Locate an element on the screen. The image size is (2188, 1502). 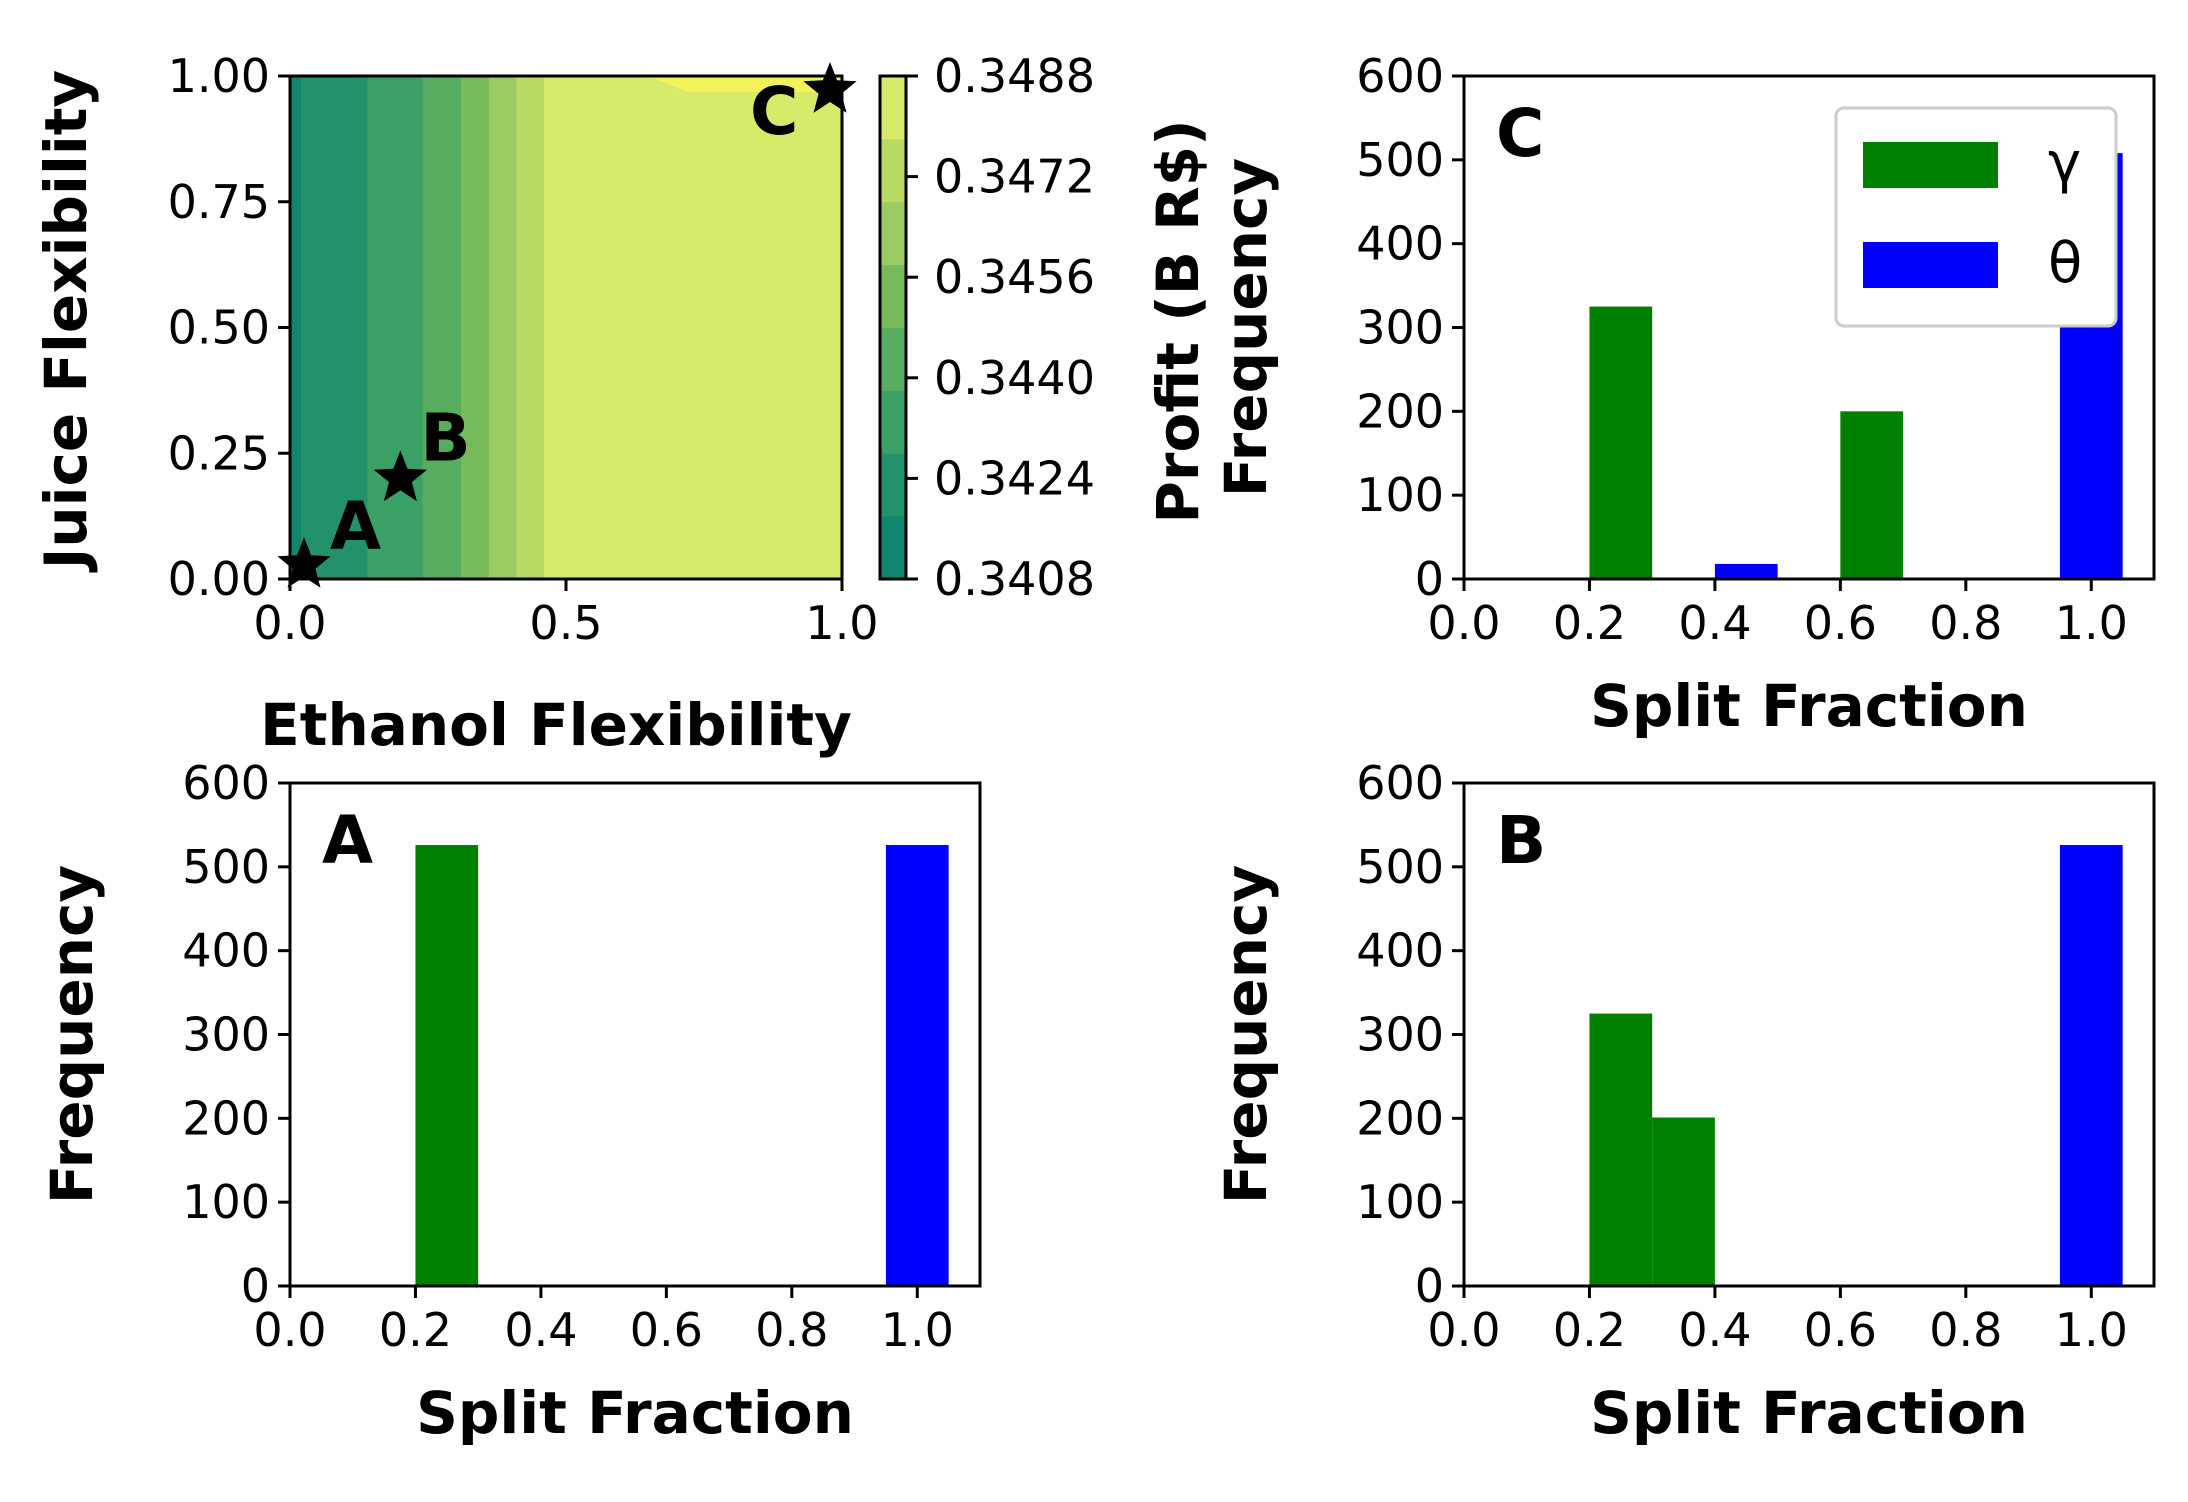
colorbar-tick-label-4: 0.3472 is located at coordinates (1014, 177).